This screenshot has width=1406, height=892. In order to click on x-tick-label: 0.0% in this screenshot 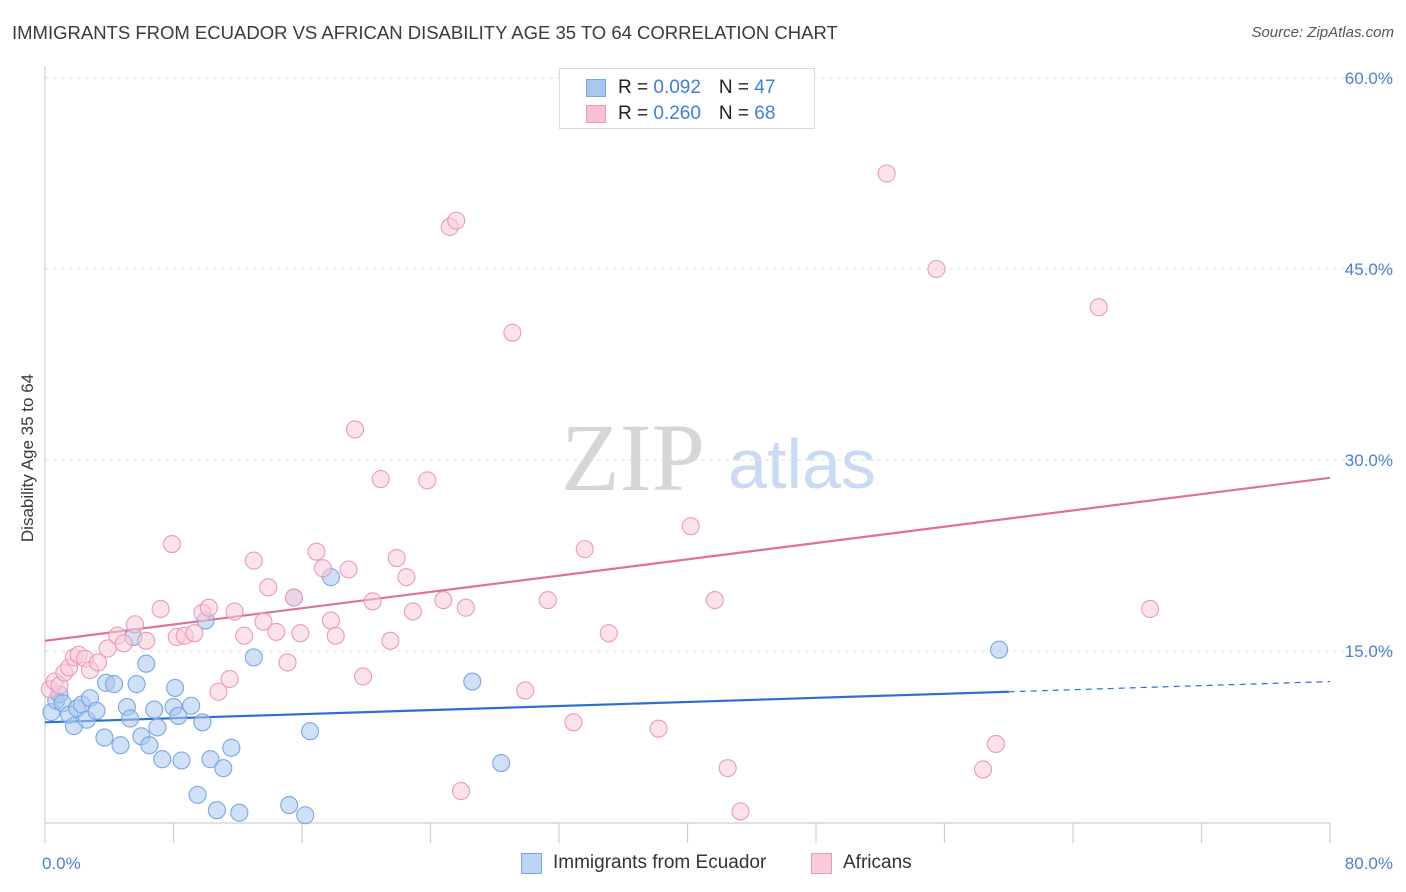, I will do `click(61, 863)`.